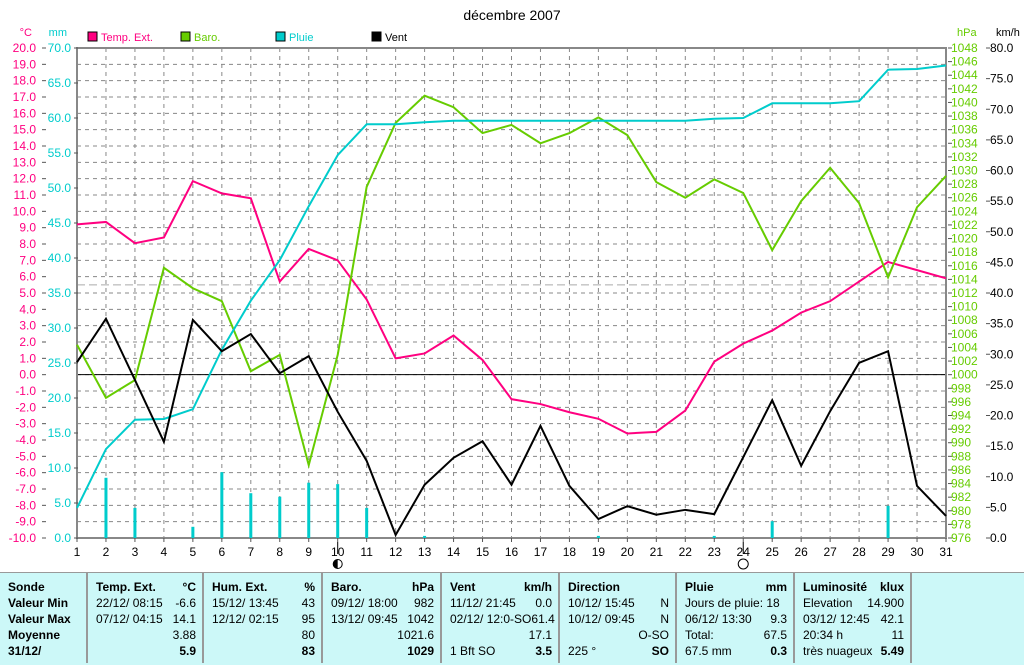  What do you see at coordinates (308, 603) in the screenshot?
I see `hum-row-value: 43` at bounding box center [308, 603].